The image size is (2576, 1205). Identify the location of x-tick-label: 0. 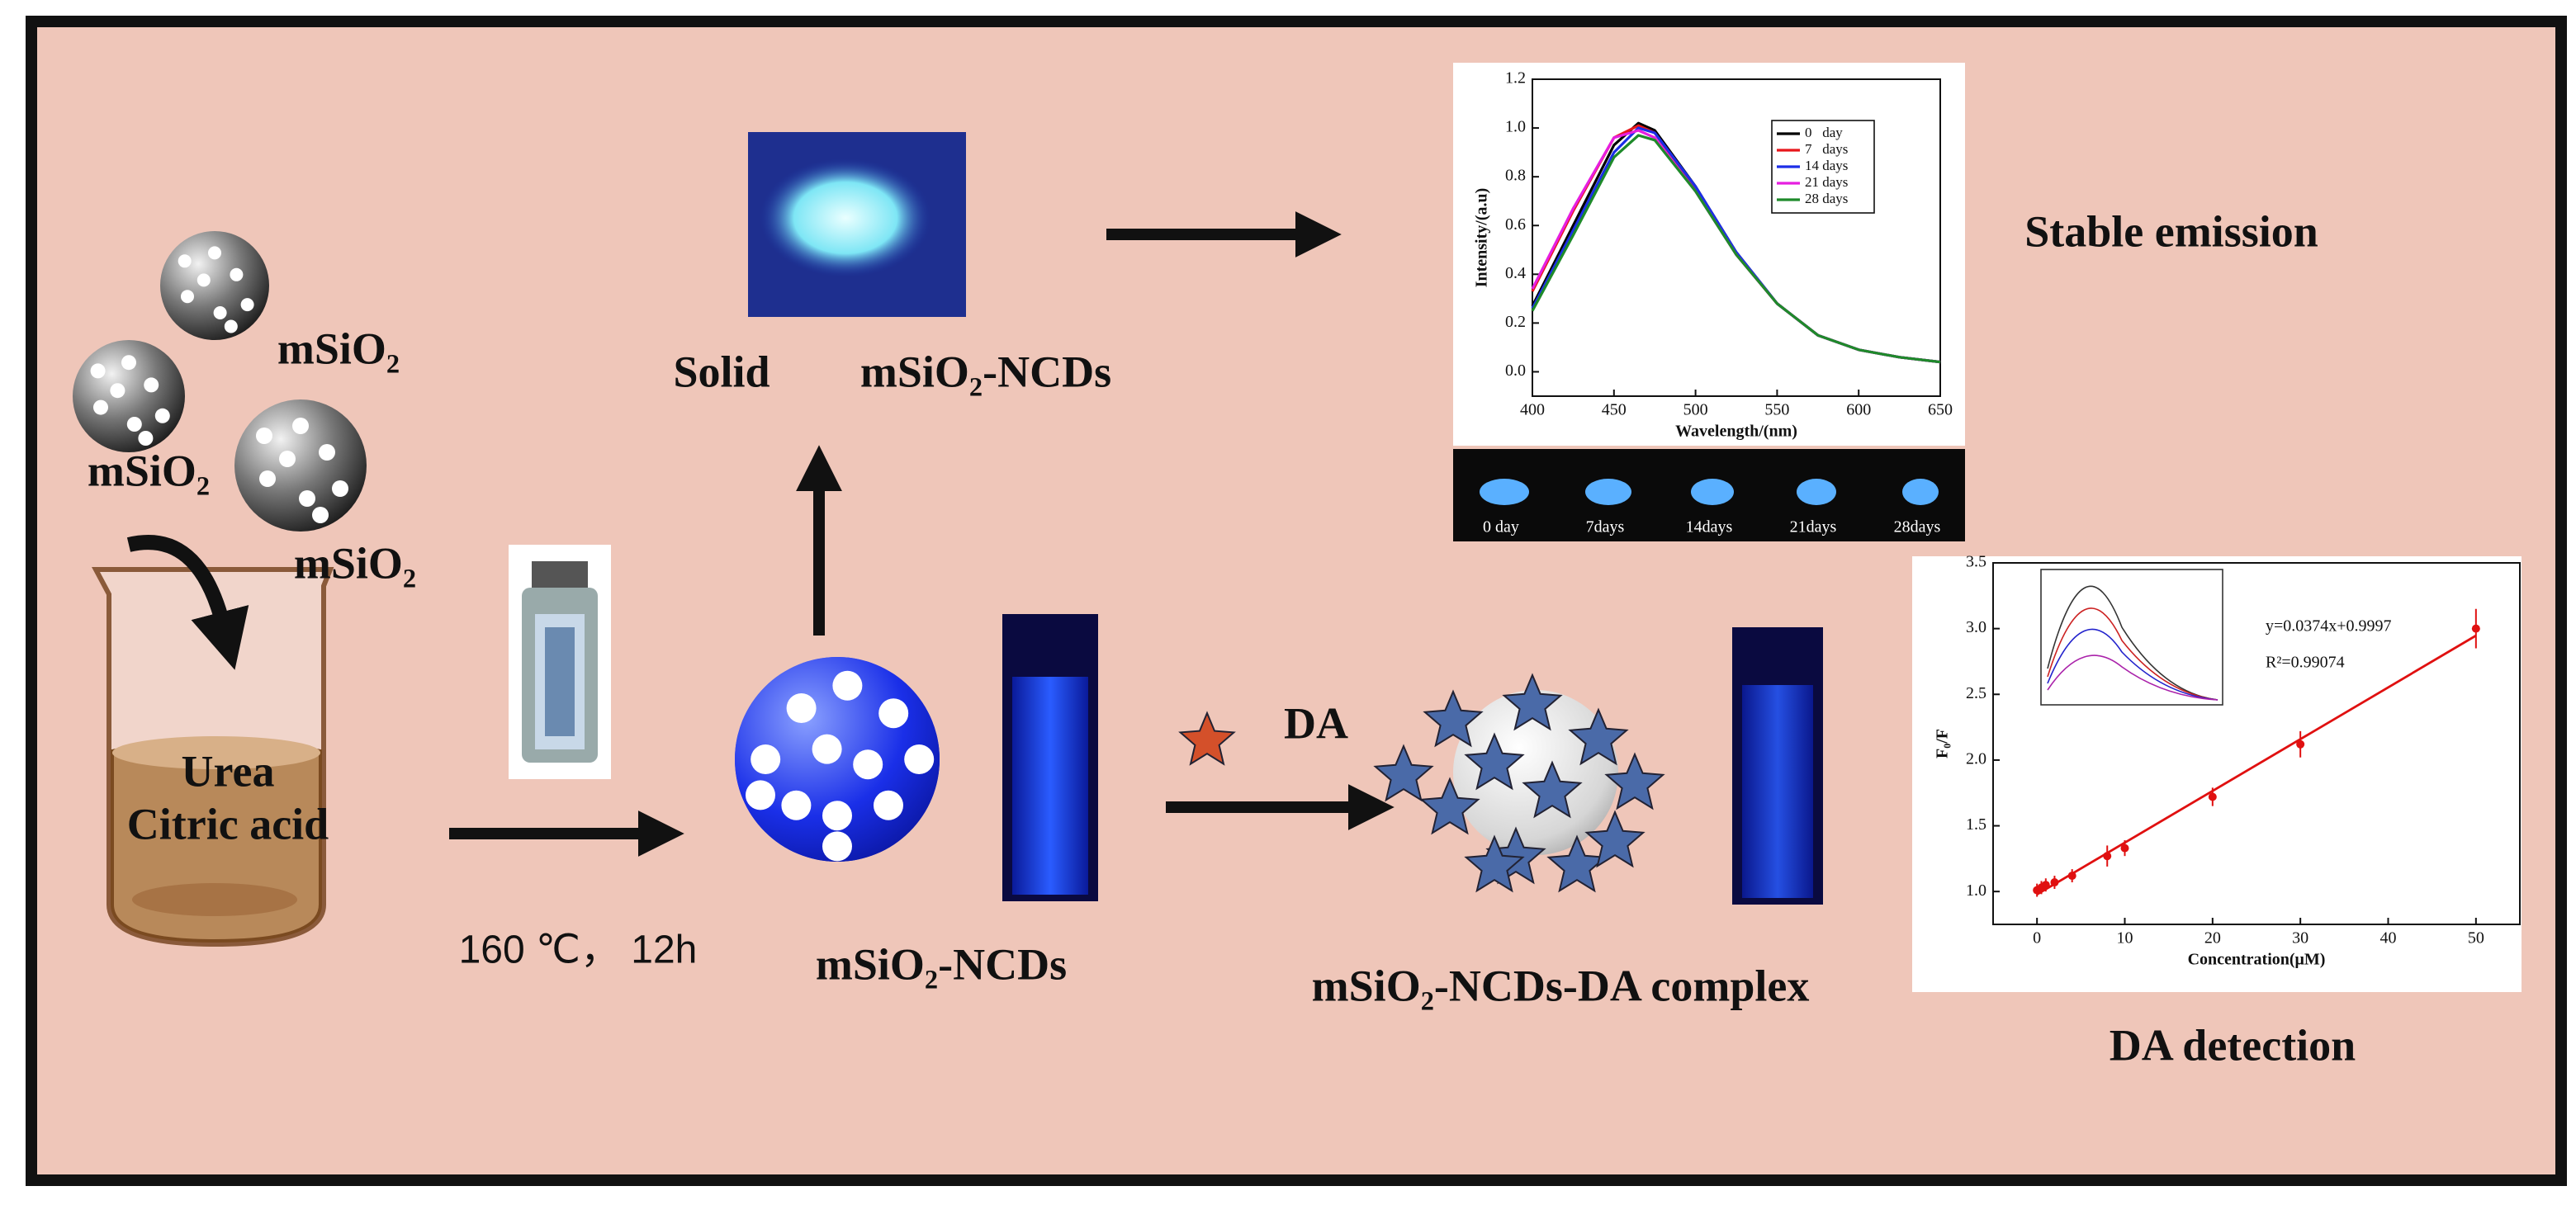
(2037, 938).